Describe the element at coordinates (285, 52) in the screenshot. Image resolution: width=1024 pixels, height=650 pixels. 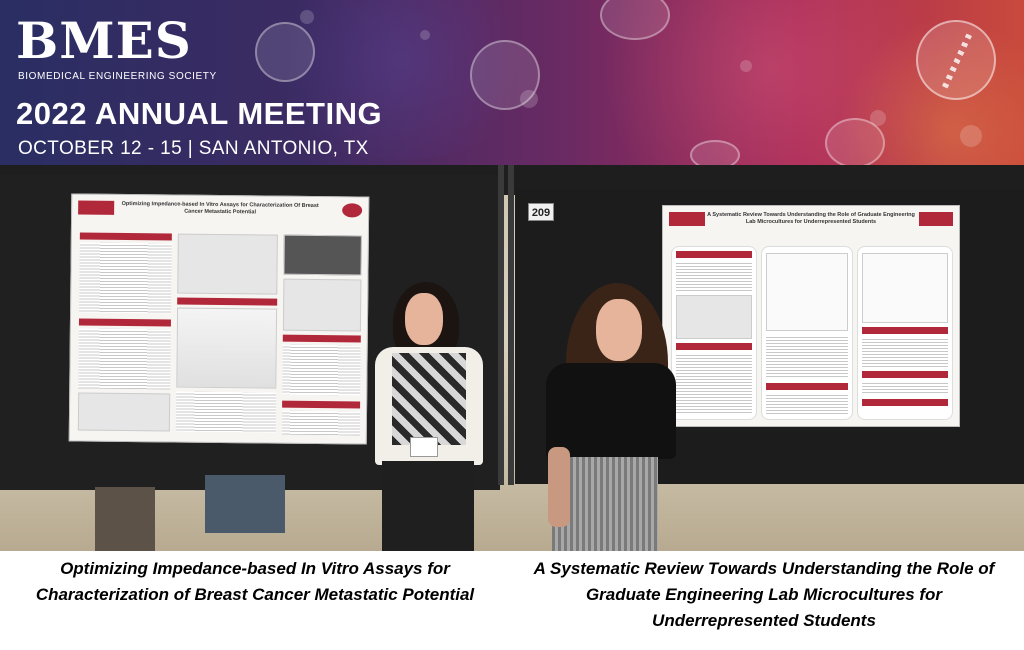
I see `lock-icon` at that location.